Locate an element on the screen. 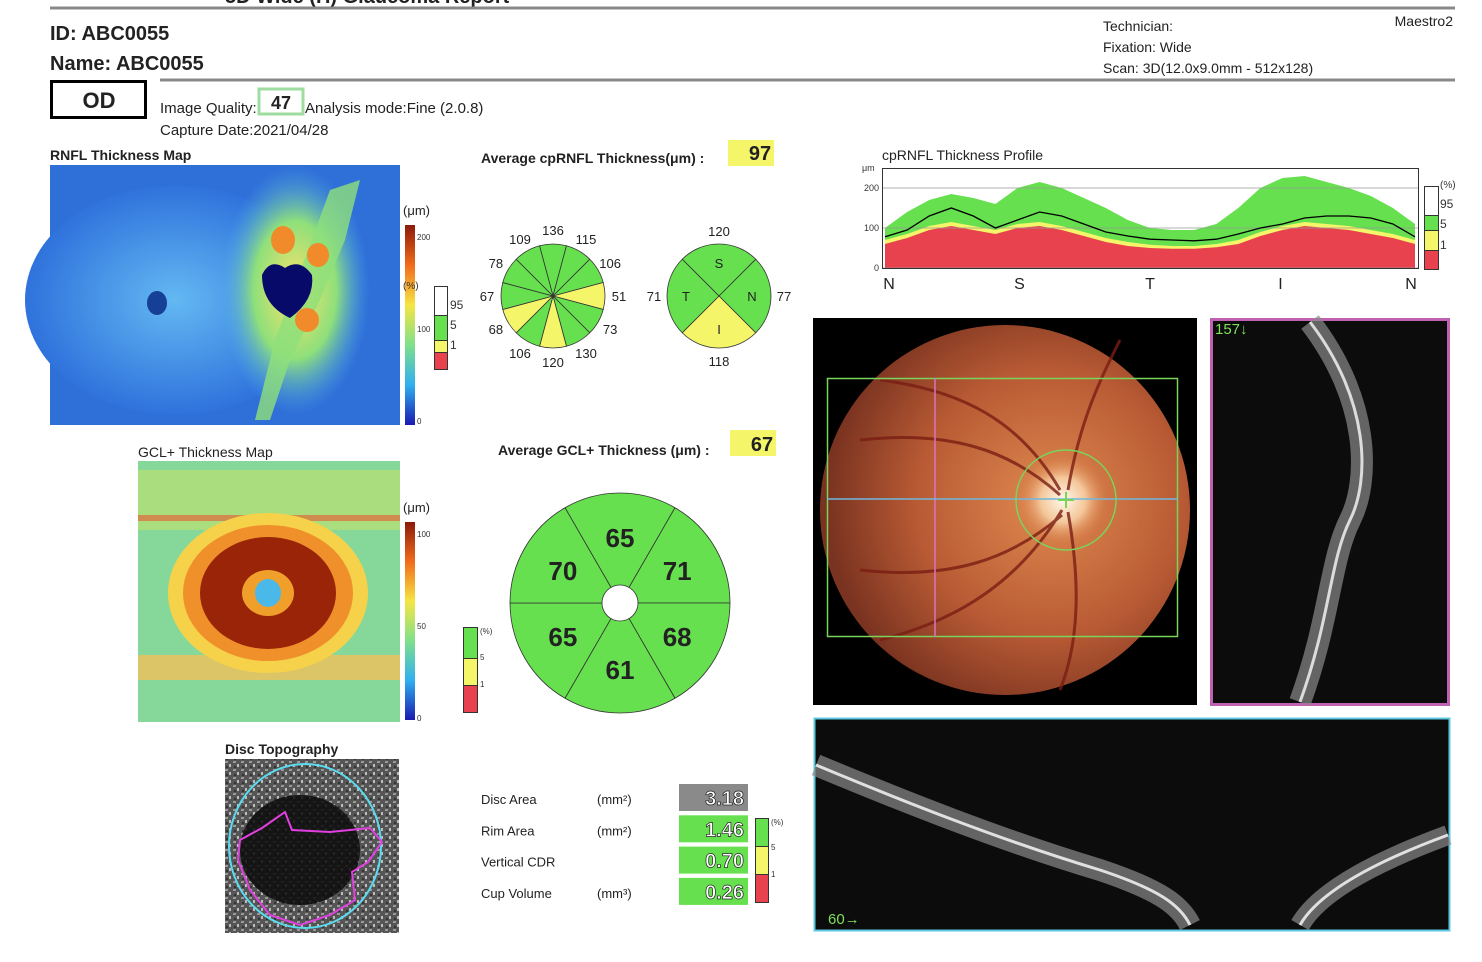 This screenshot has height=962, width=1482. profile-title: cpRNFL Thickness Profile is located at coordinates (962, 155).